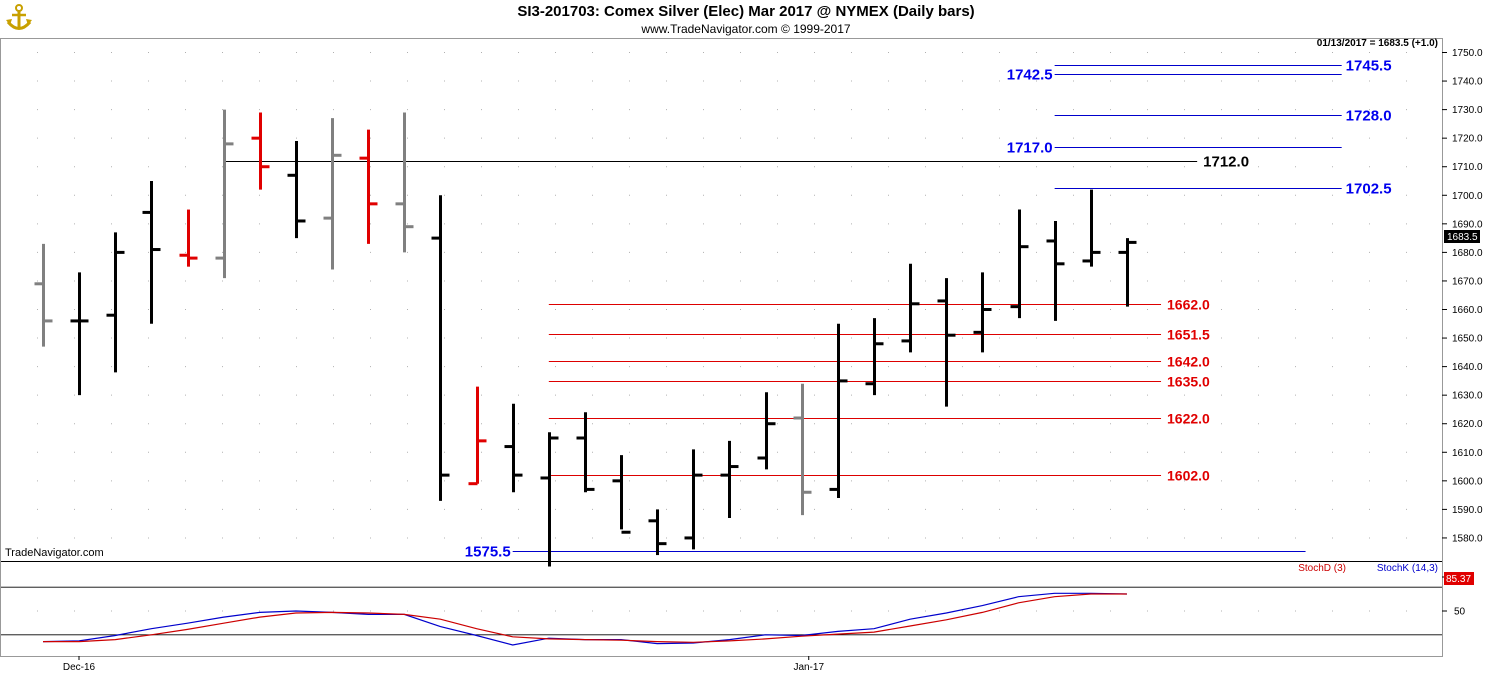 This screenshot has height=677, width=1492. I want to click on x-tick-label: Dec-16, so click(79, 667).